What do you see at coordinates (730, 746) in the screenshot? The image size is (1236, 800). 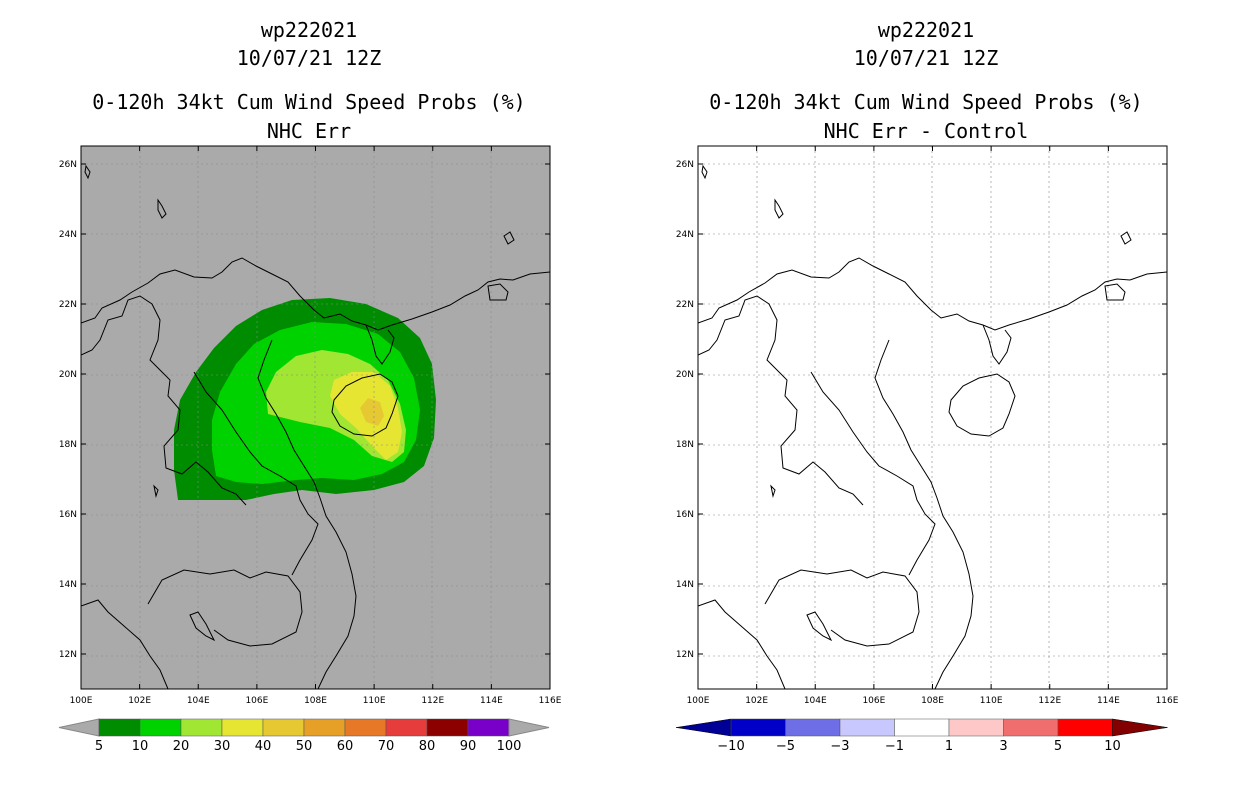 I see `colorbar-label: −10` at bounding box center [730, 746].